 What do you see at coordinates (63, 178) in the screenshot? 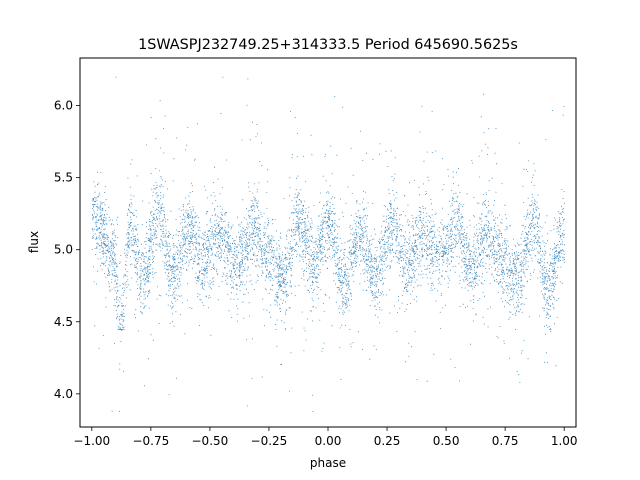
I see `y-tick-label: 5.5` at bounding box center [63, 178].